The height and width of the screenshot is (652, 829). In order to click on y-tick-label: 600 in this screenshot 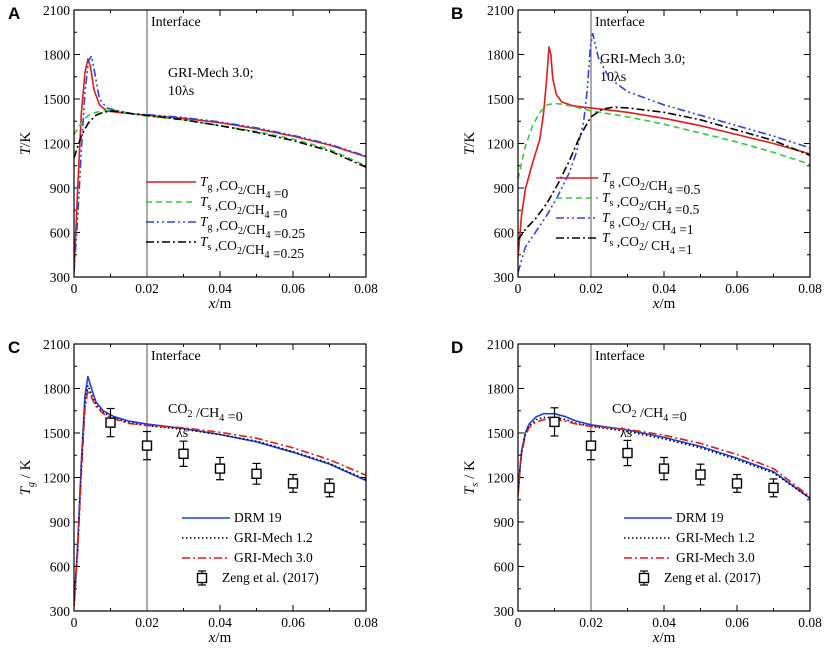, I will do `click(60, 233)`.